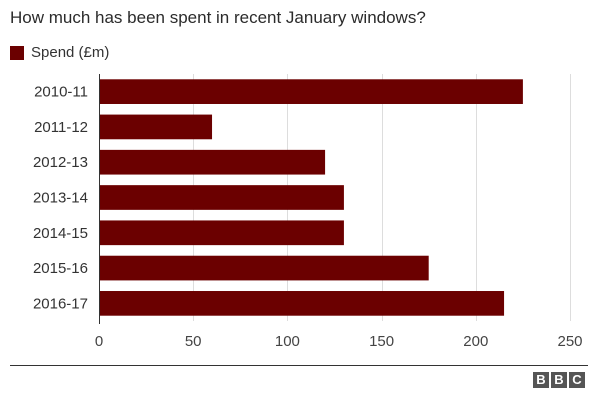 This screenshot has width=598, height=402. What do you see at coordinates (61, 127) in the screenshot?
I see `category-label: 2011-12` at bounding box center [61, 127].